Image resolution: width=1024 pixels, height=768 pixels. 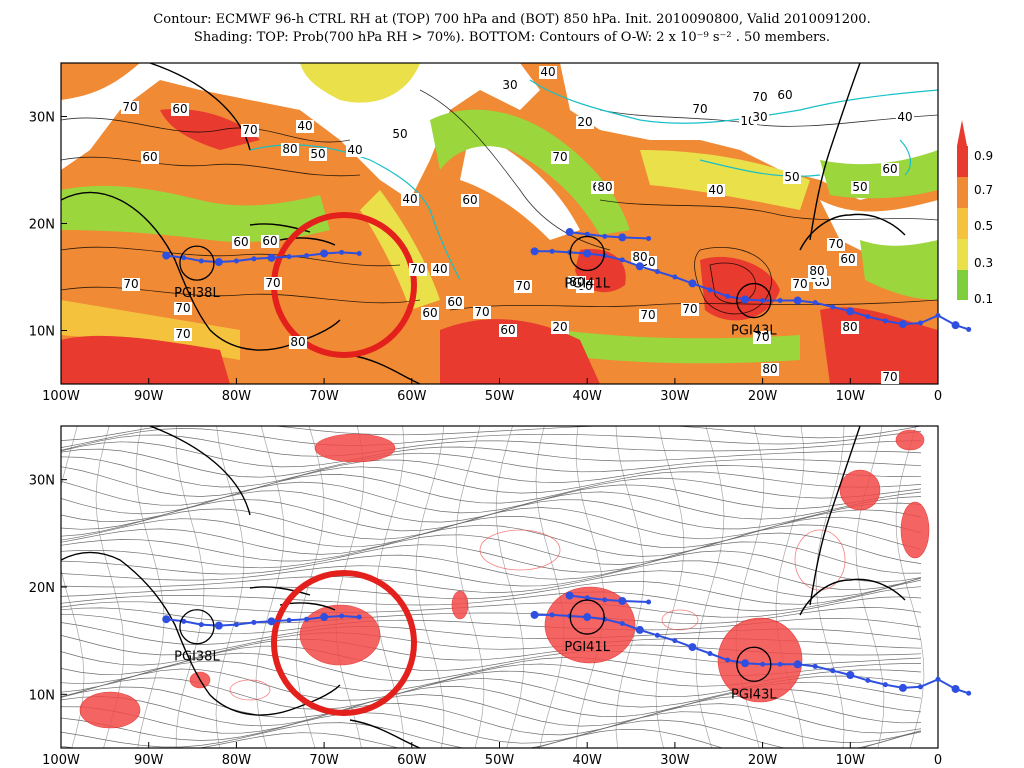 What do you see at coordinates (763, 396) in the screenshot?
I see `lon-tick-label: 20W` at bounding box center [763, 396].